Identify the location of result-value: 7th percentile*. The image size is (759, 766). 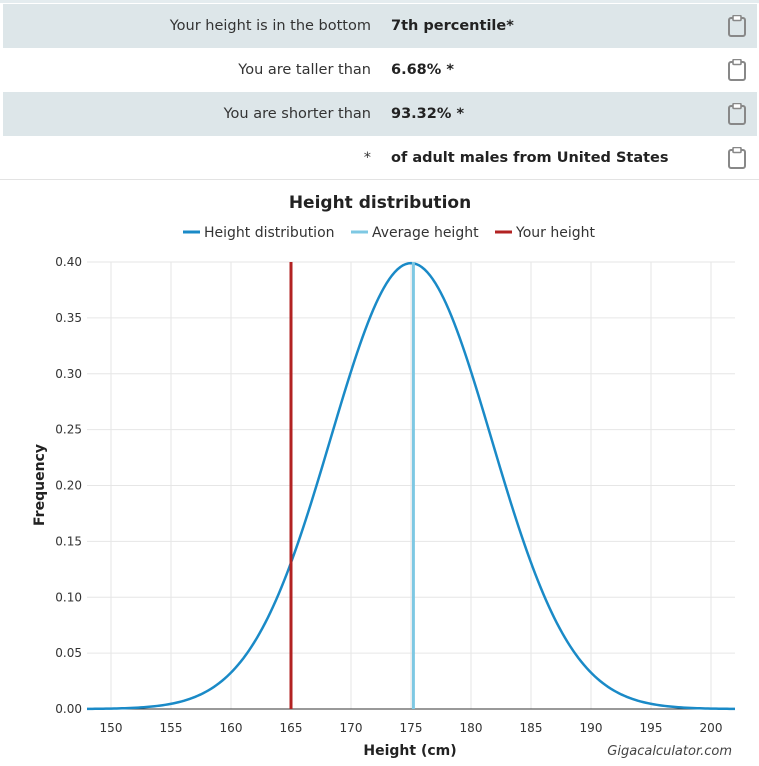
(452, 26).